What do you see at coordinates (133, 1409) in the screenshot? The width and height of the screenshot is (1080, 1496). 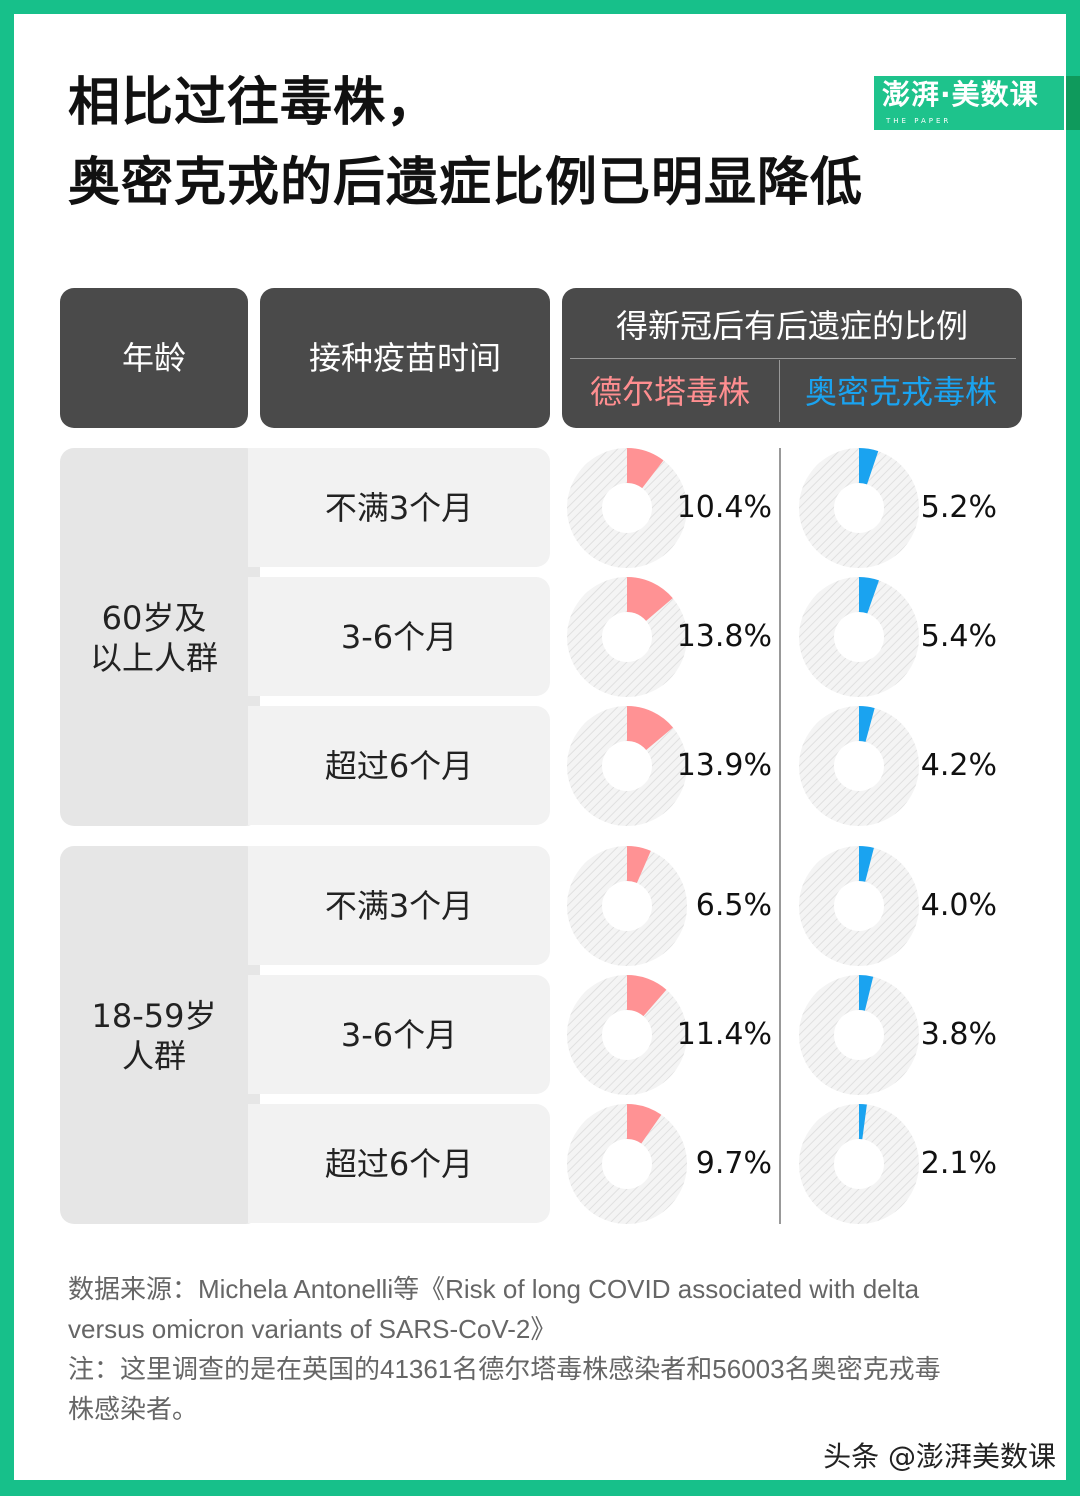 I see `footnote-2: 株感染者。` at bounding box center [133, 1409].